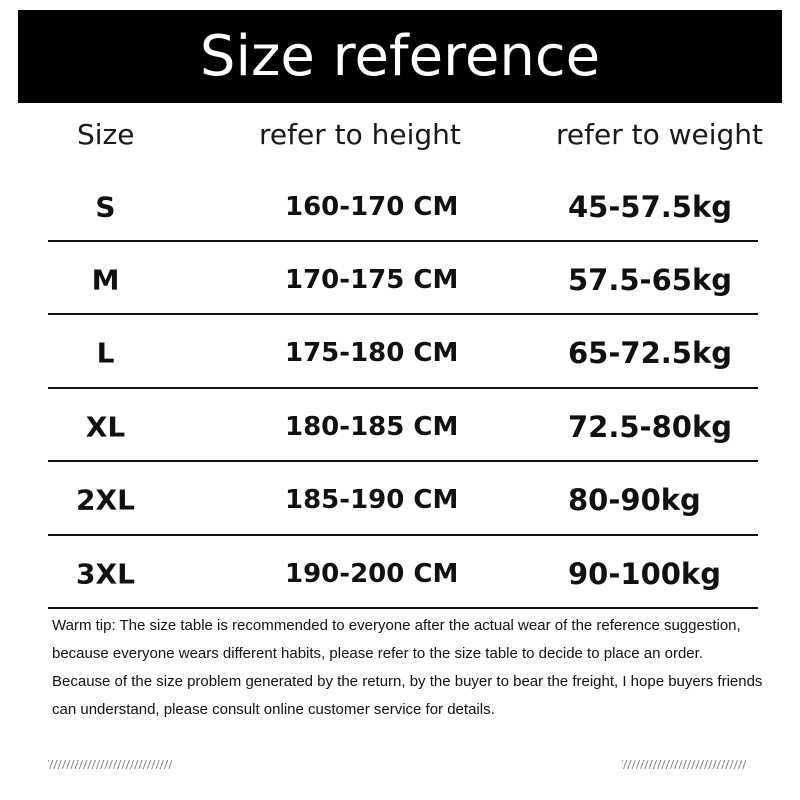  What do you see at coordinates (105, 427) in the screenshot?
I see `cell-size: XL` at bounding box center [105, 427].